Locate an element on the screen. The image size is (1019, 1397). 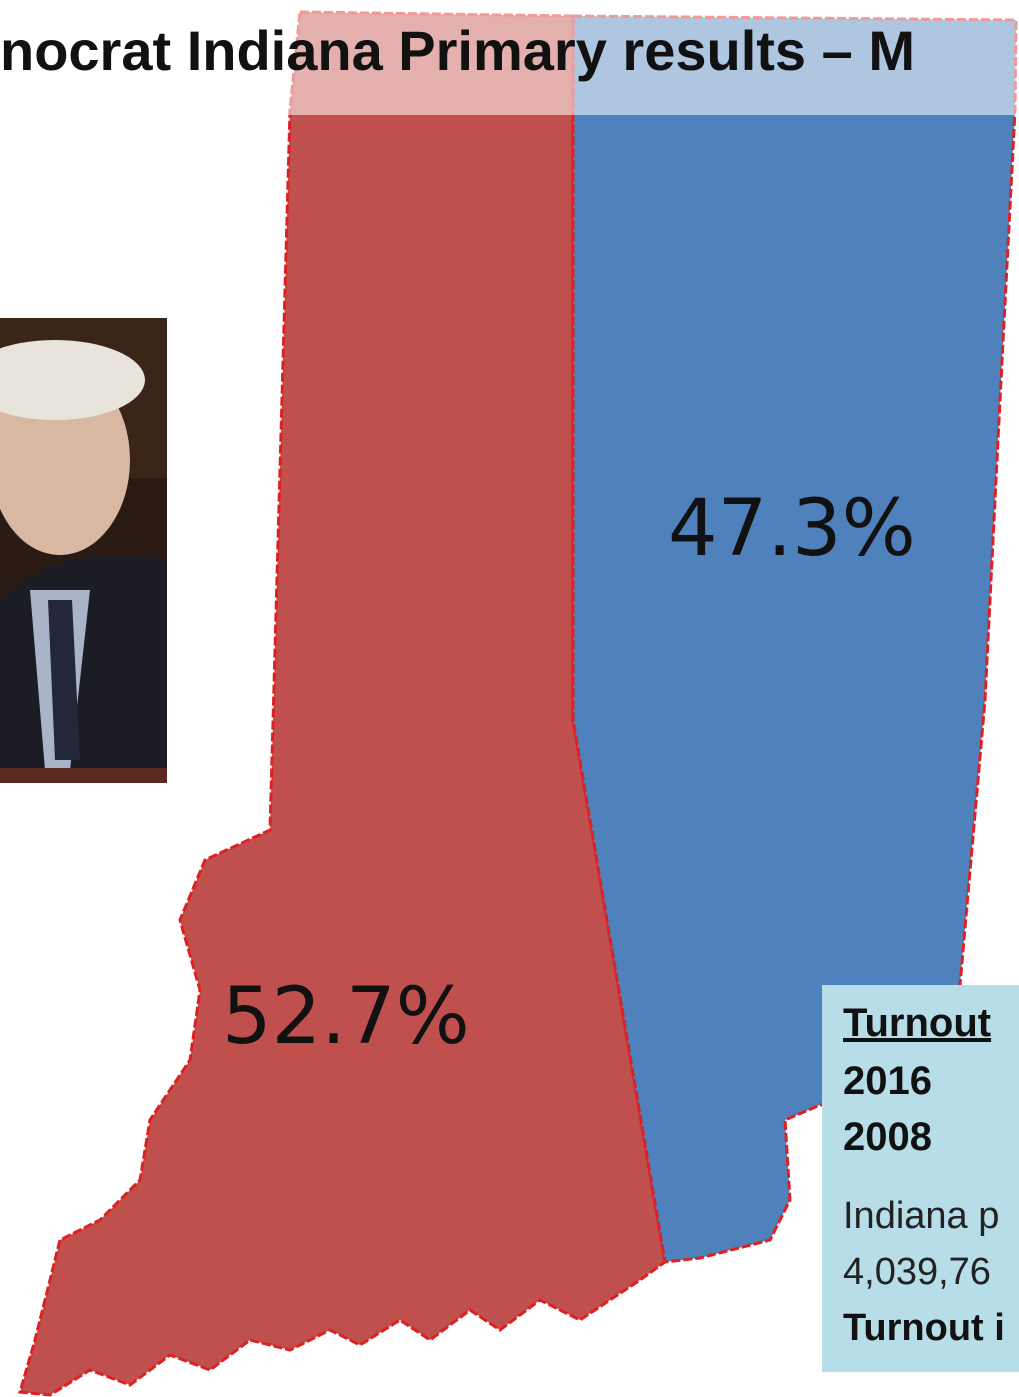
title: nocrat Indiana Primary results – M is located at coordinates (457, 50).